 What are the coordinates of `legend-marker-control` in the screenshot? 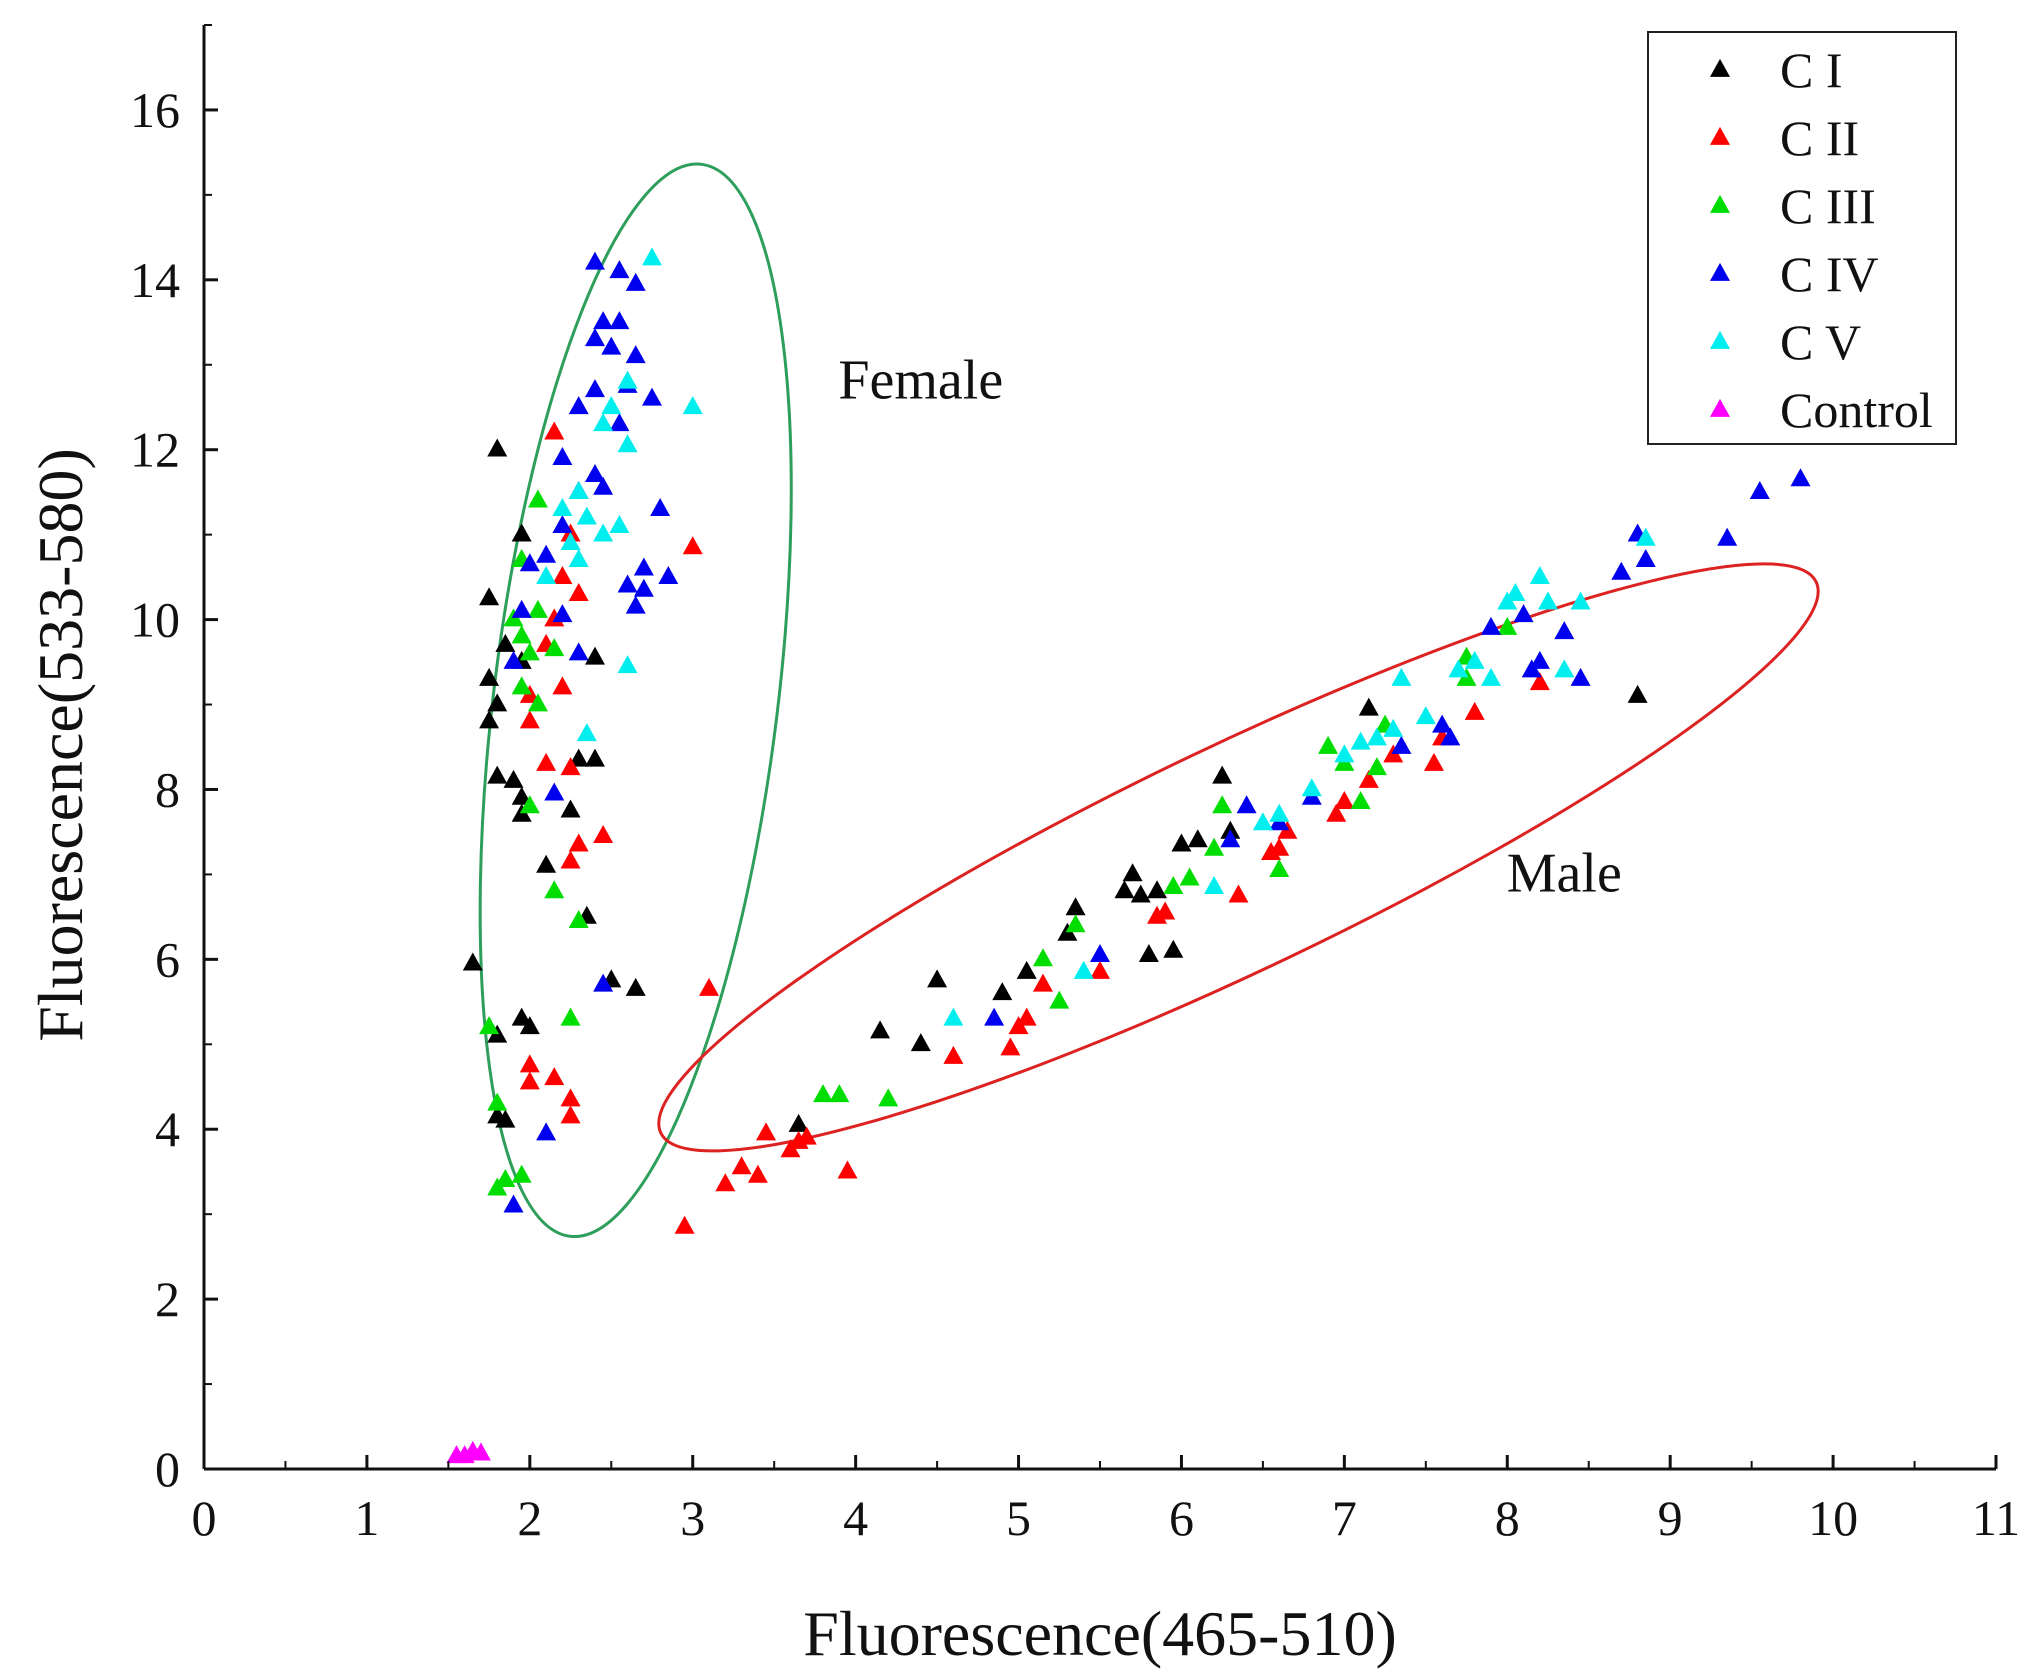 It's located at (1720, 407).